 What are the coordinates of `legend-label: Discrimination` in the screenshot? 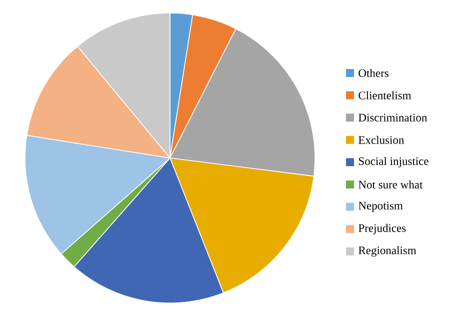 It's located at (393, 118).